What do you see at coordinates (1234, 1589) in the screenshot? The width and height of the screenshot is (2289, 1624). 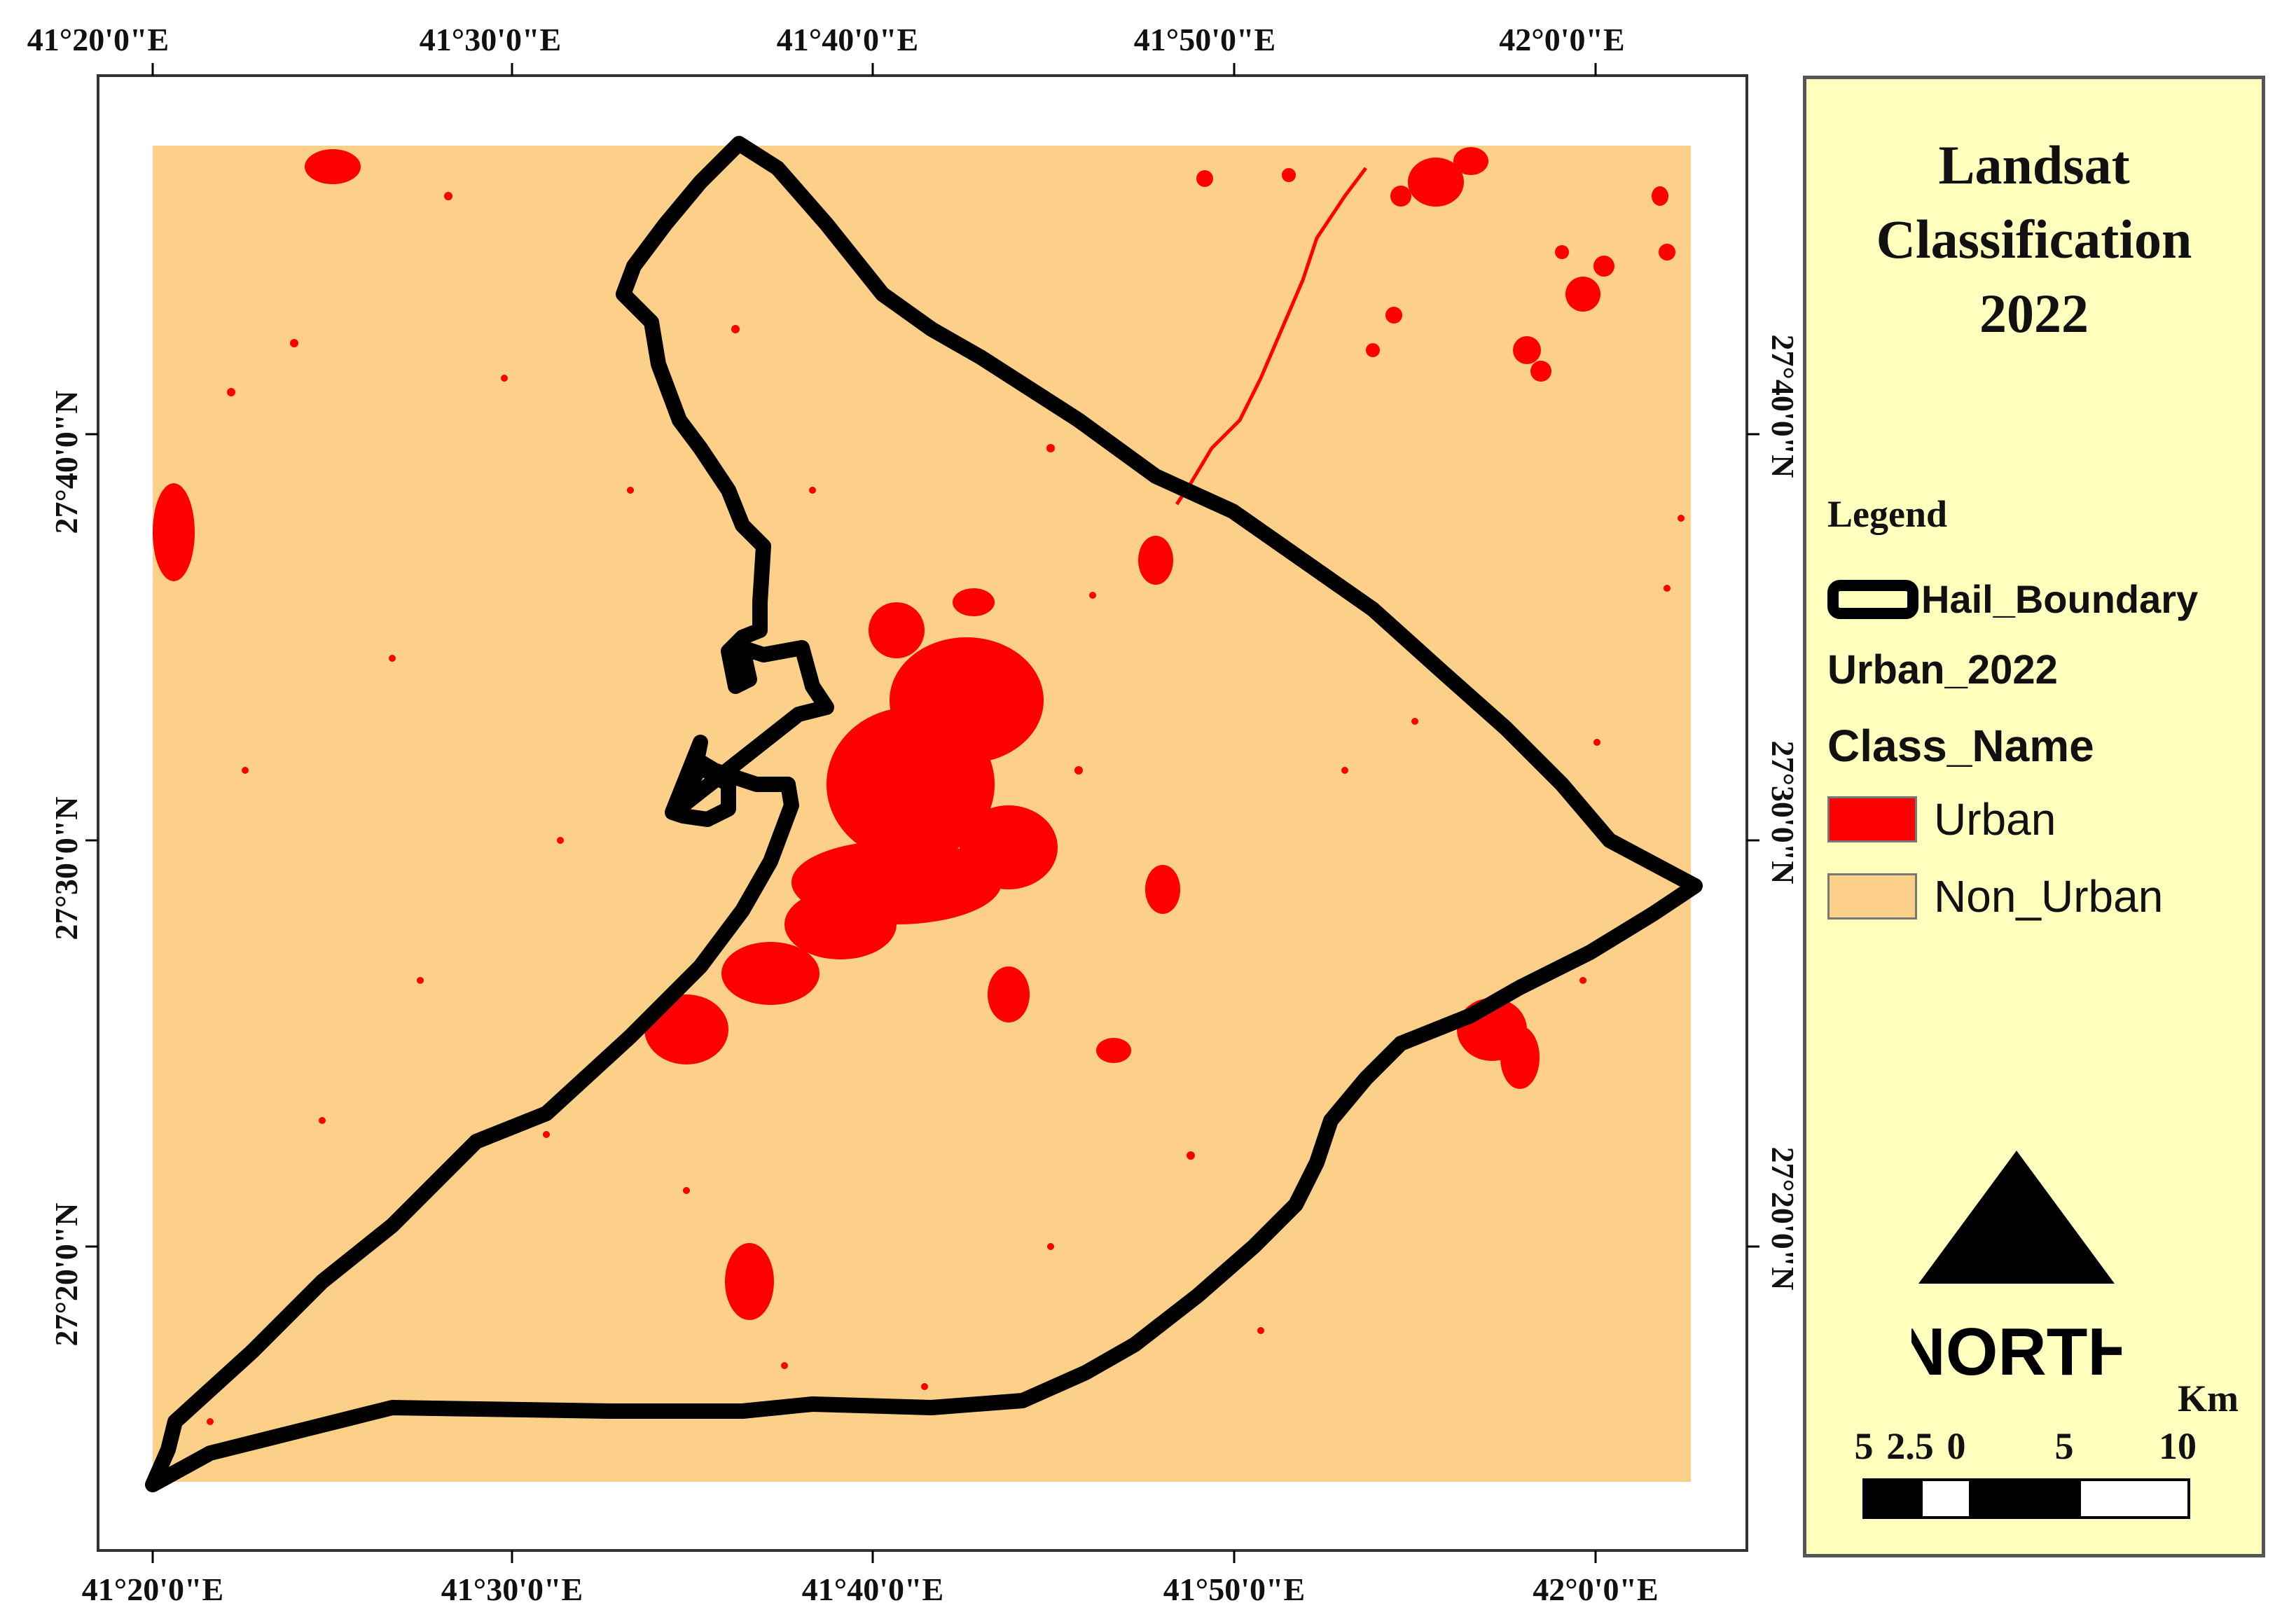 I see `bottom-tick-label: 41°50'0"E` at bounding box center [1234, 1589].